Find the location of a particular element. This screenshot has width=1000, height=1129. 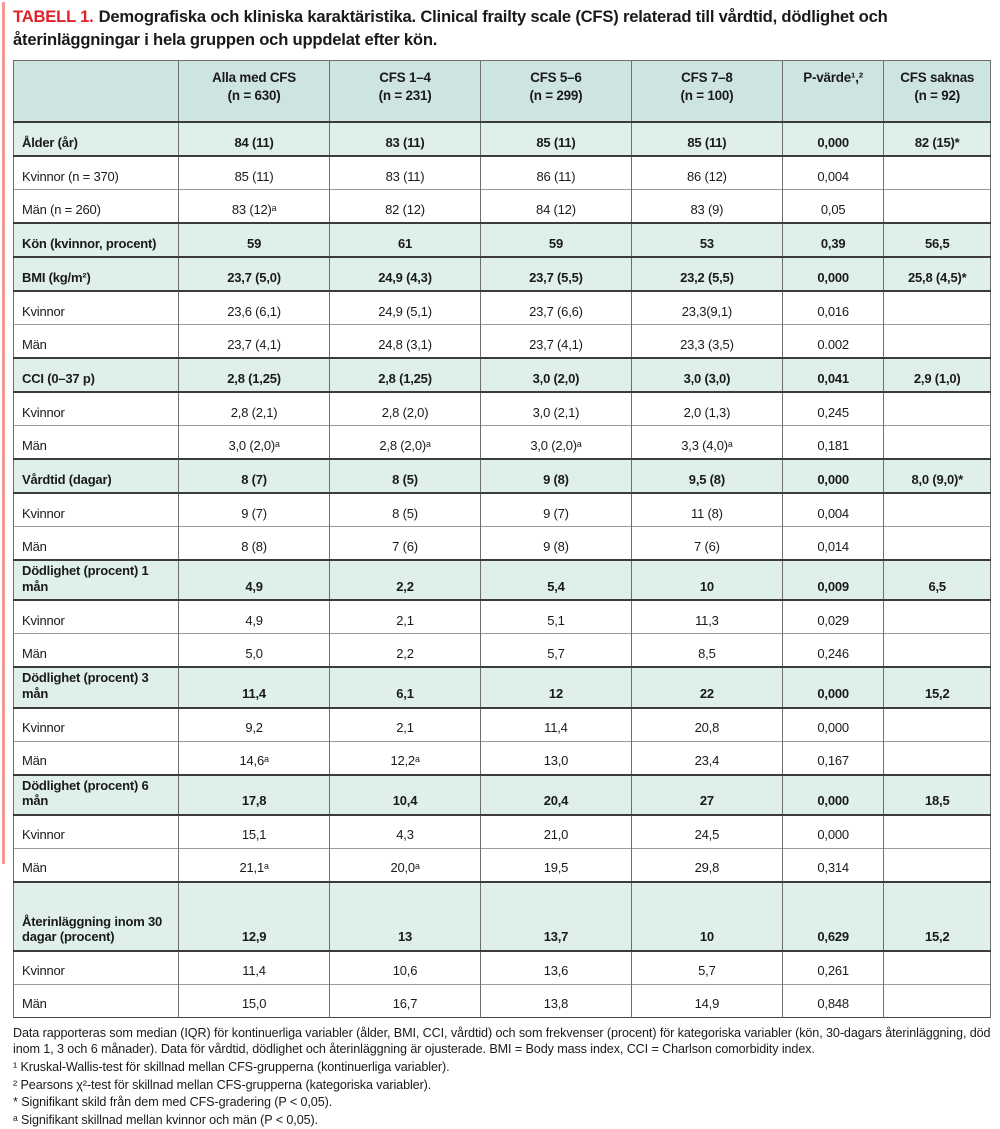

cell-value: 23,2 (5,5) is located at coordinates (706, 274).